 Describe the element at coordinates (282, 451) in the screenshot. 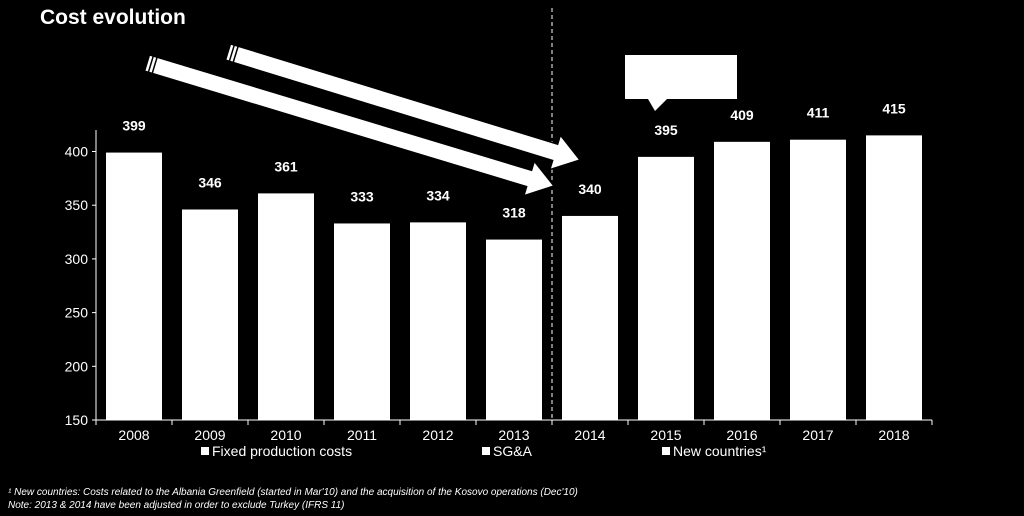

I see `legend-label-0: Fixed production costs` at that location.